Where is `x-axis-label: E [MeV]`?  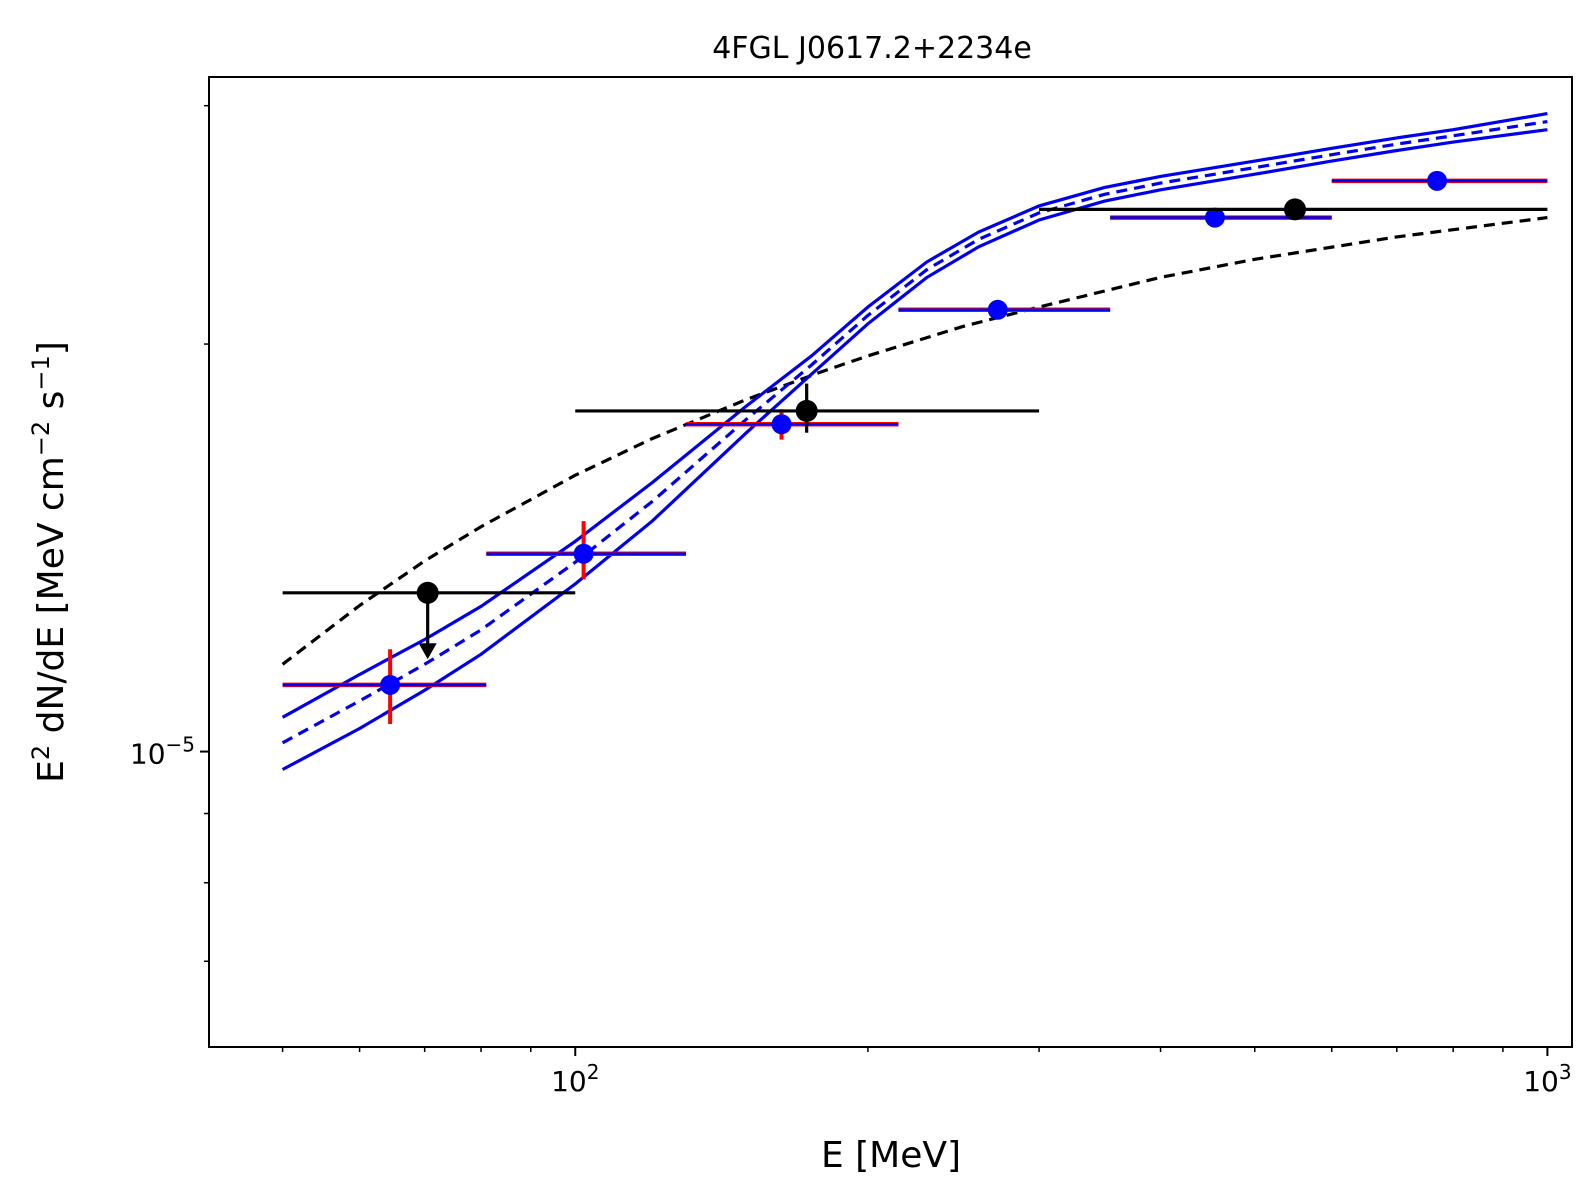
x-axis-label: E [MeV] is located at coordinates (891, 1155).